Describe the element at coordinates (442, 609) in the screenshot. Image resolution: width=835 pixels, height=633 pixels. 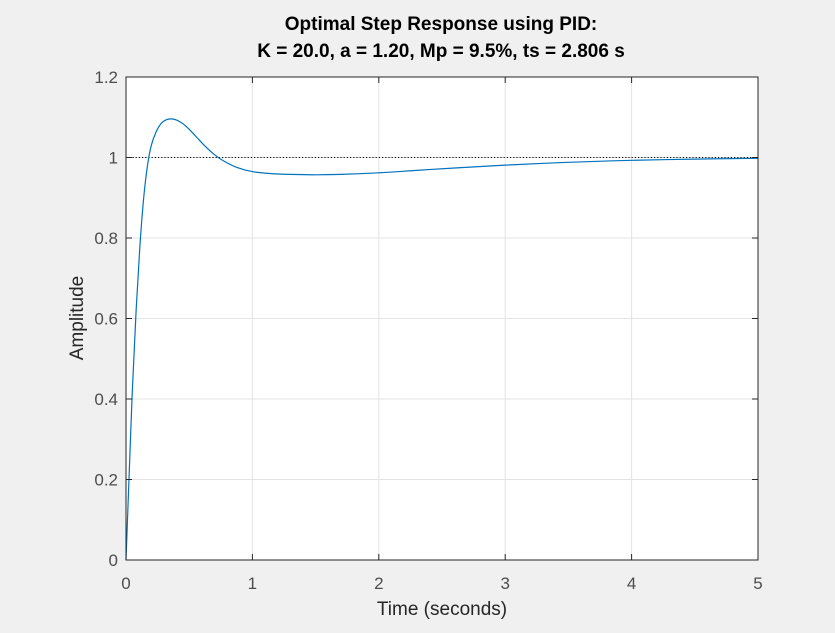
I see `x-axis-label: Time (seconds)` at that location.